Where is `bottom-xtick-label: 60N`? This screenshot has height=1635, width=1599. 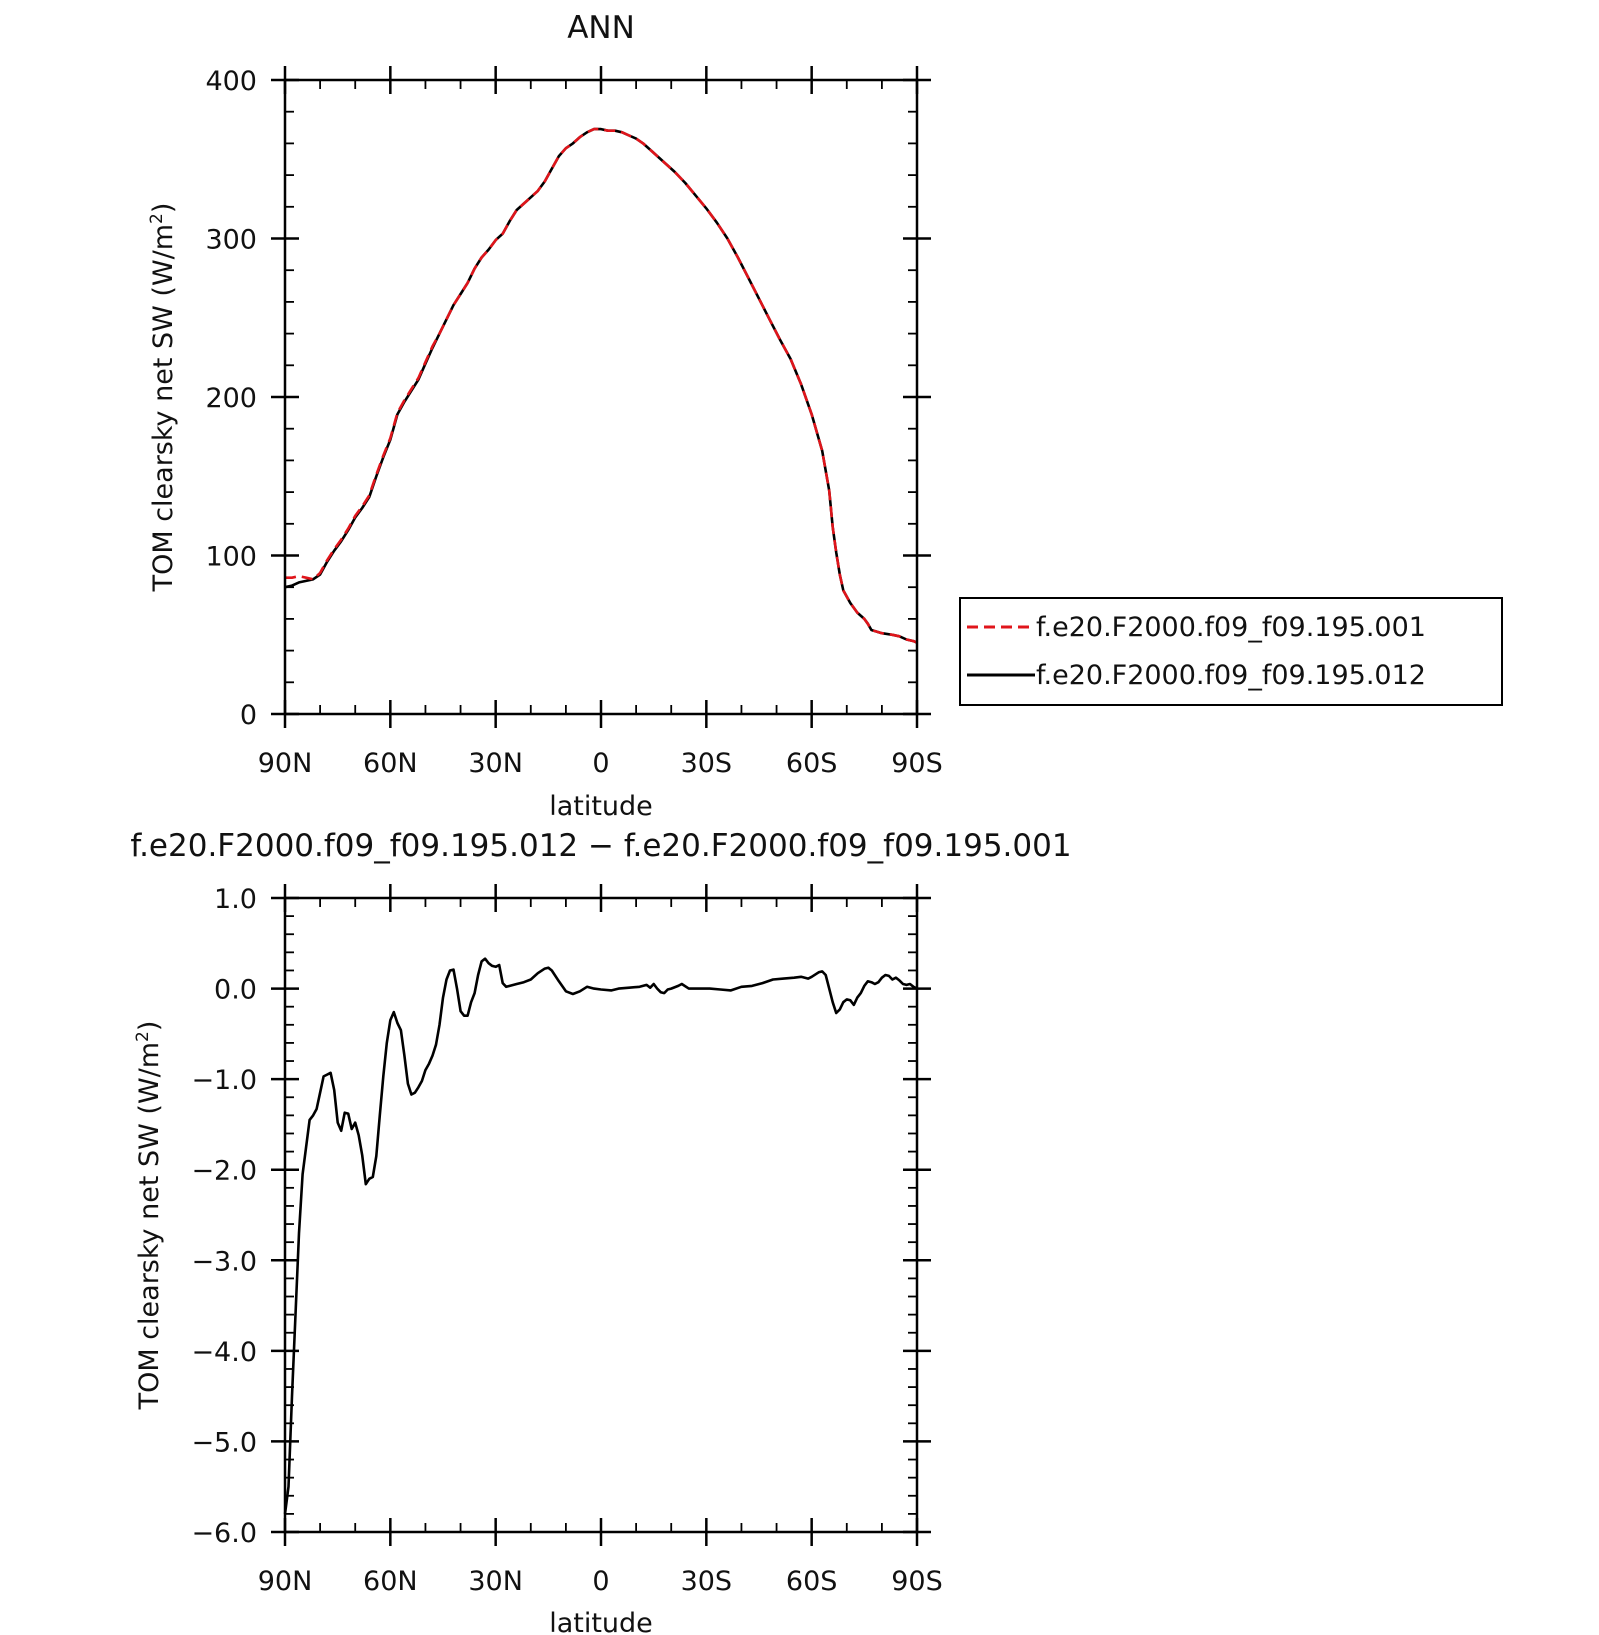 bottom-xtick-label: 60N is located at coordinates (390, 1581).